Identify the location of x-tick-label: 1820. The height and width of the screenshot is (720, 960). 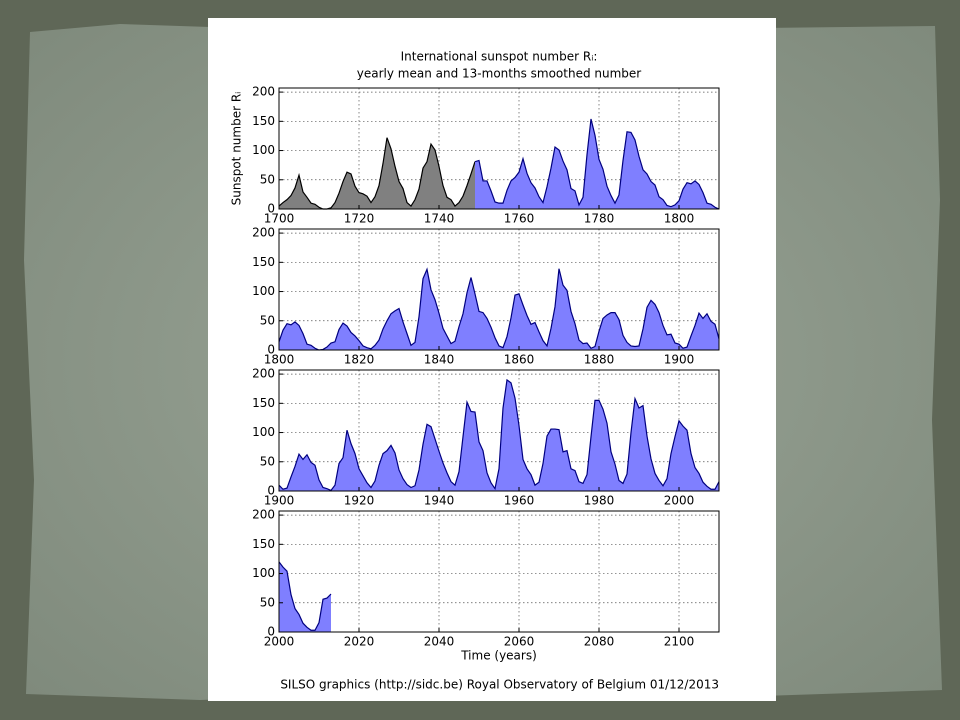
(359, 360).